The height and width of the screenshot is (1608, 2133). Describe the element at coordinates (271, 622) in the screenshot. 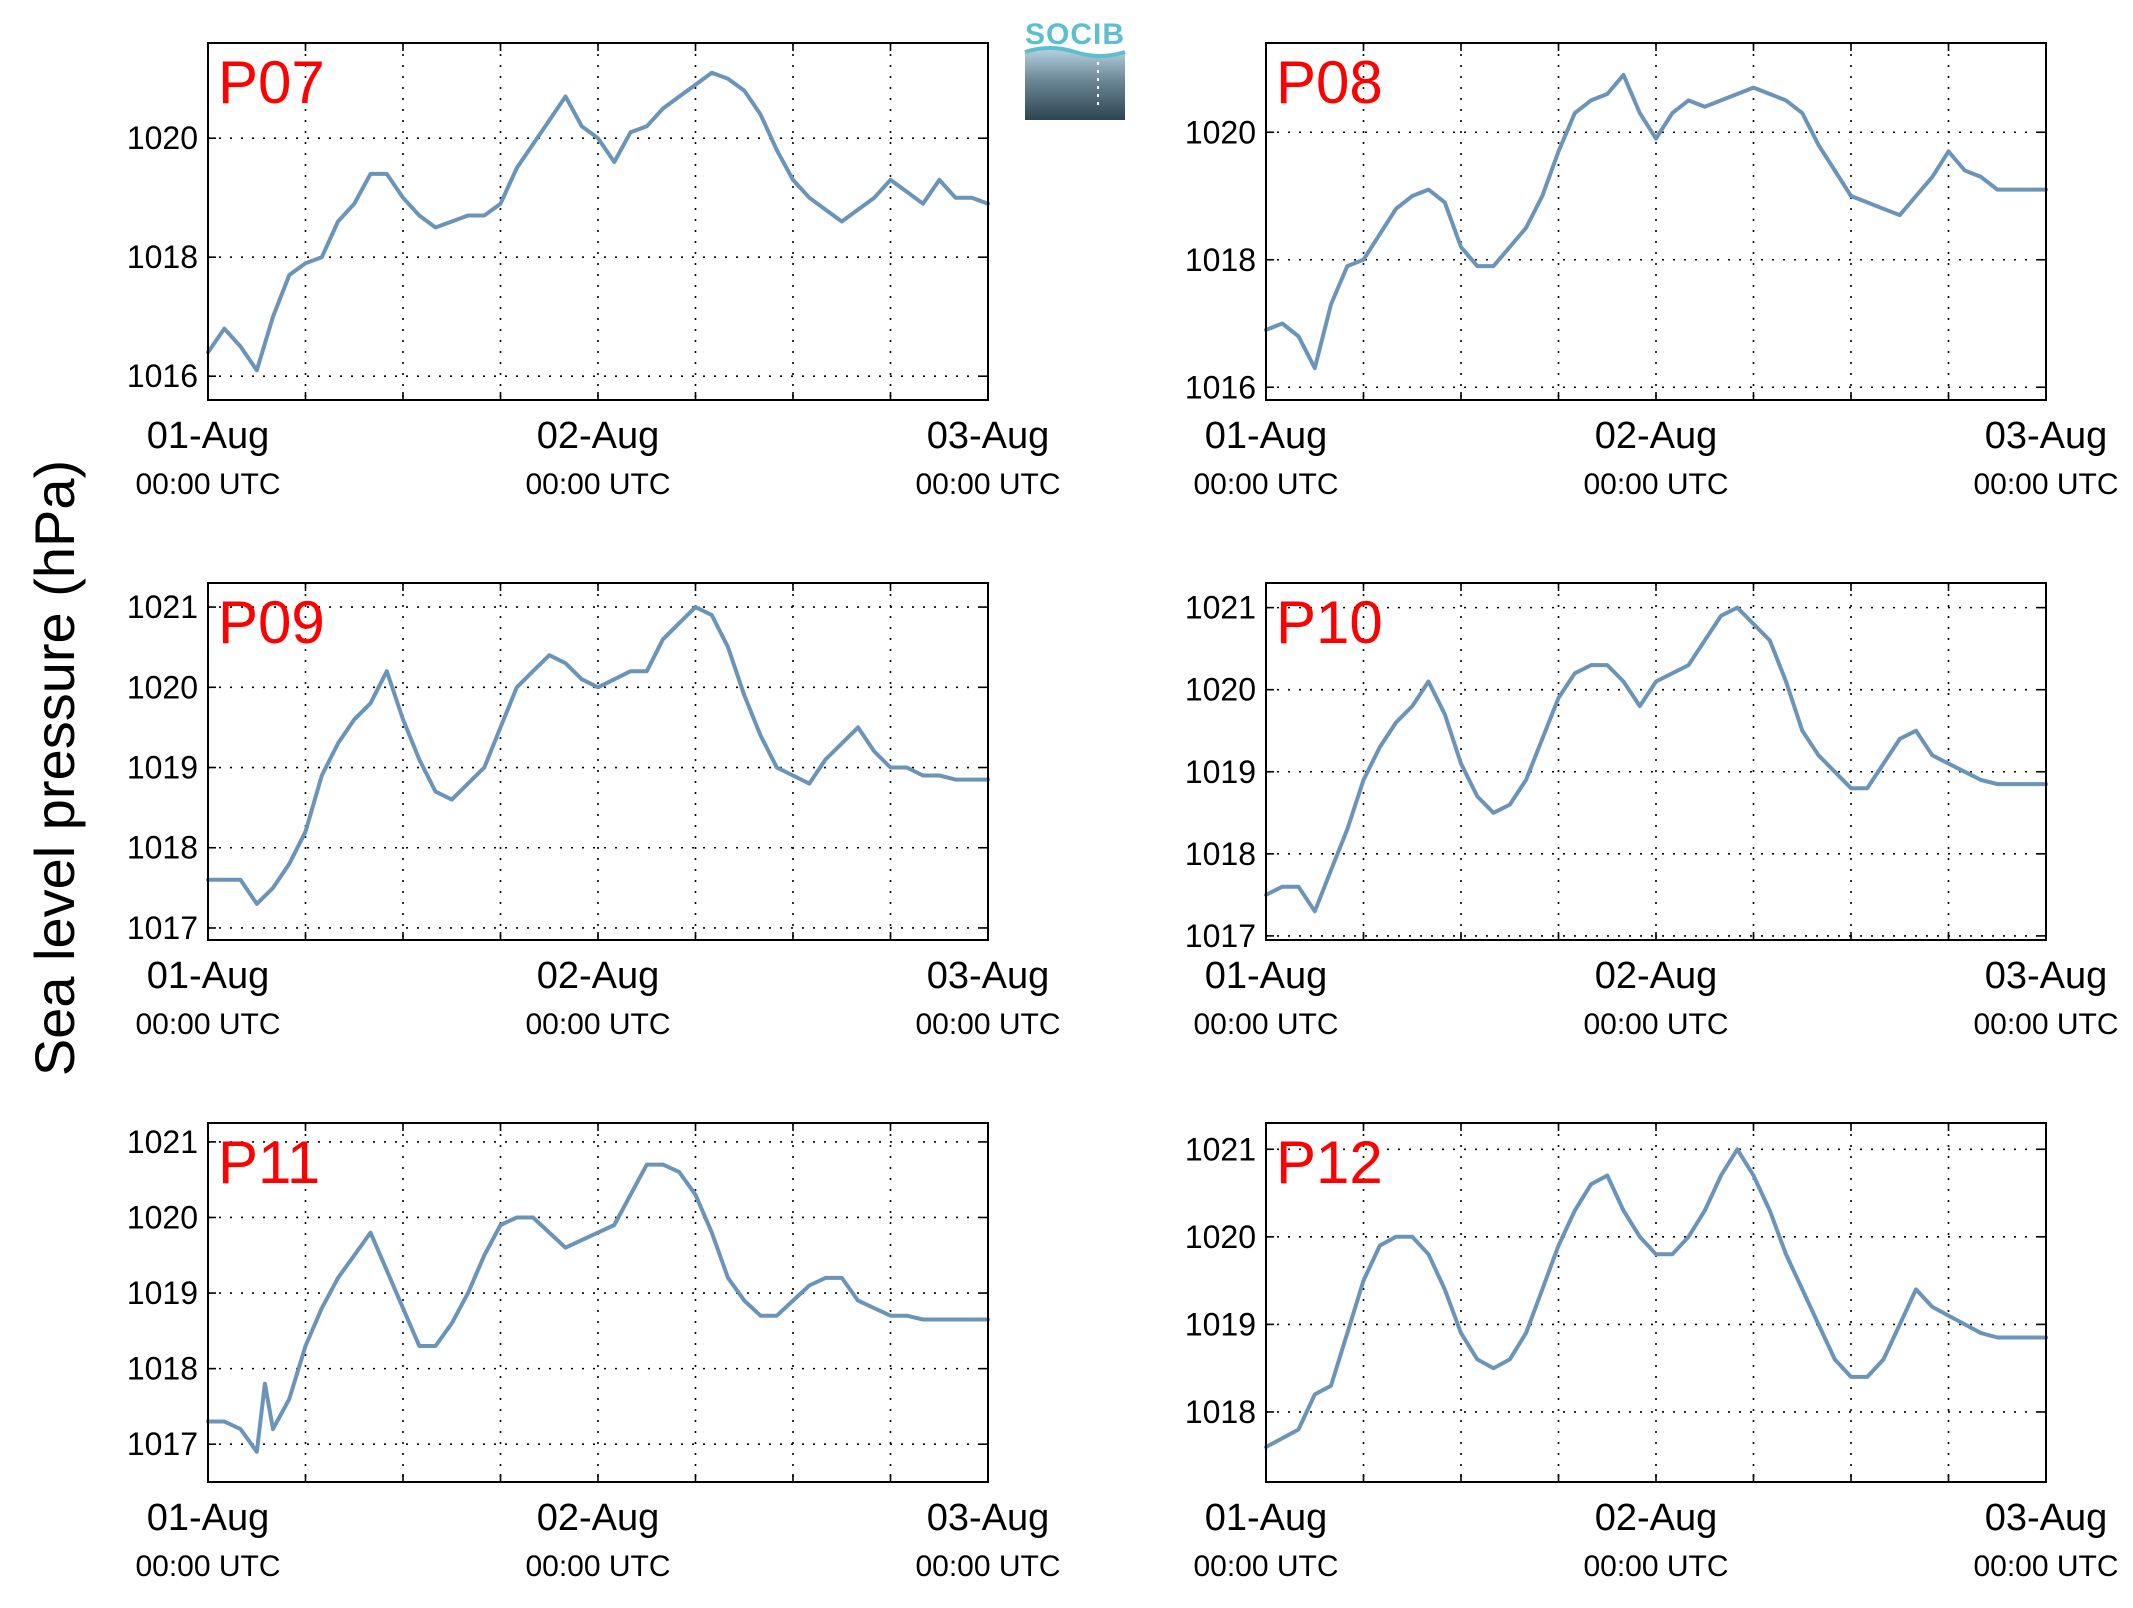

I see `panel-label: P09` at that location.